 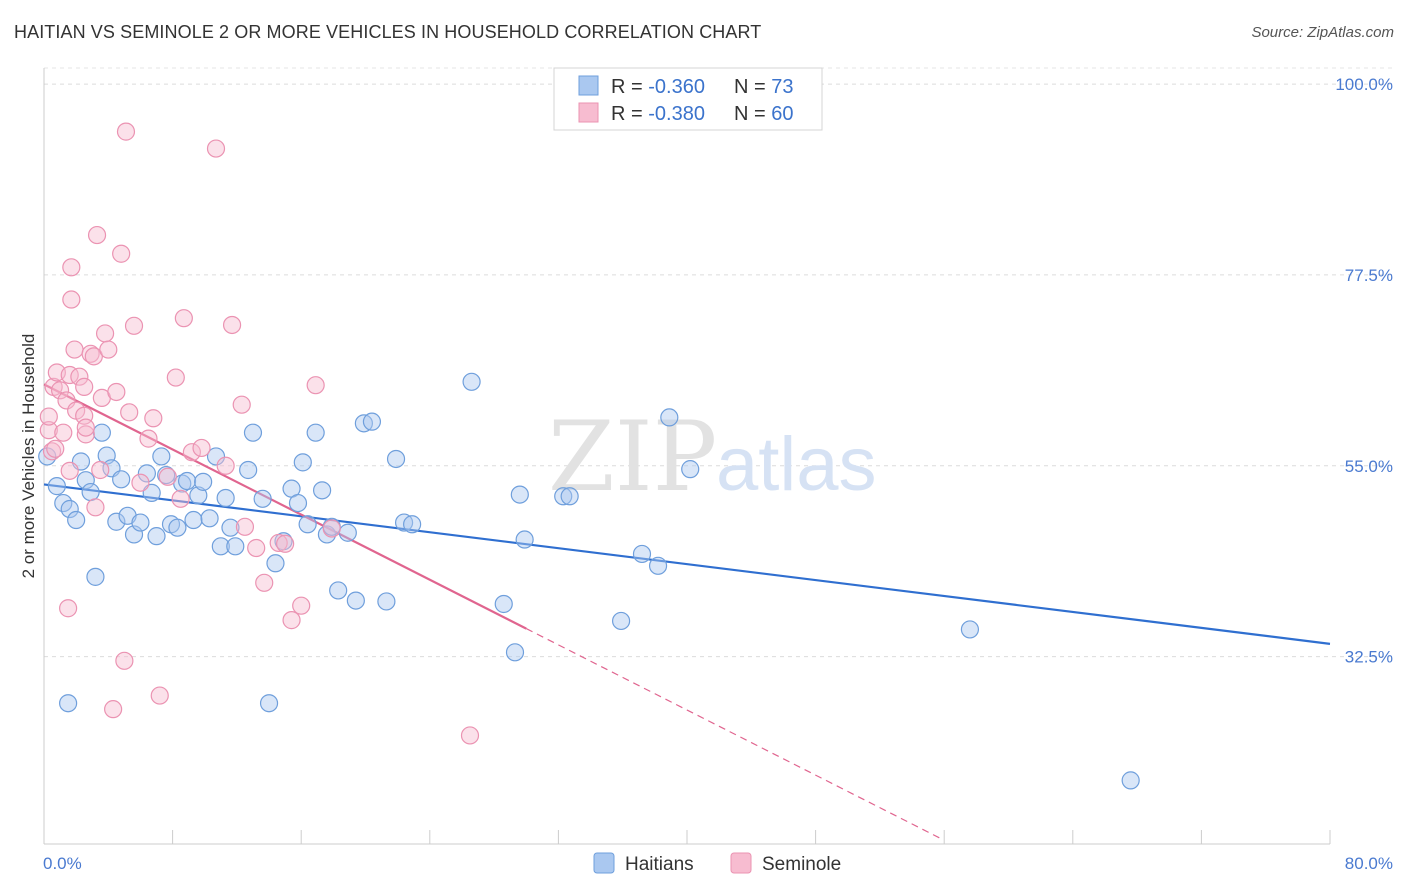 What do you see at coordinates (28, 456) in the screenshot?
I see `y-axis-label: 2 or more Vehicles in Household` at bounding box center [28, 456].